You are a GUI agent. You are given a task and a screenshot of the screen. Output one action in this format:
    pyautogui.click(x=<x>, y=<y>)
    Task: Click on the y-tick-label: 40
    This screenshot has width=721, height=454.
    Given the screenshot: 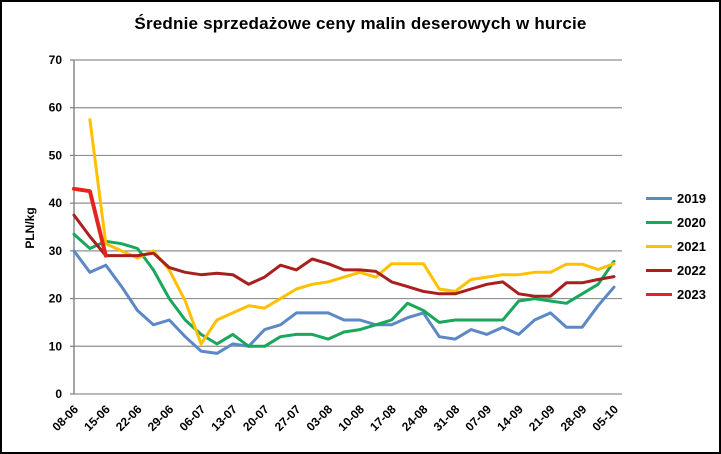 What is the action you would take?
    pyautogui.click(x=56, y=203)
    